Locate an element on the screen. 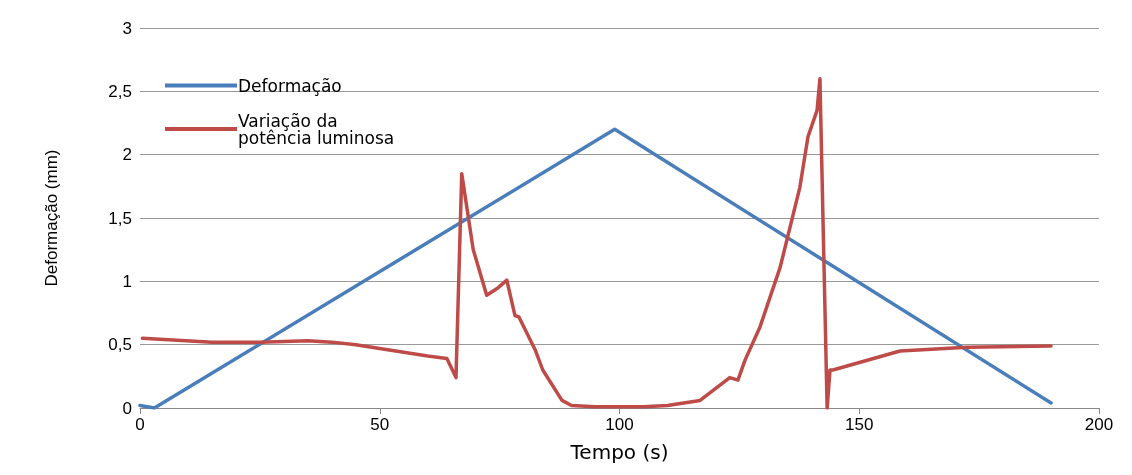 The width and height of the screenshot is (1132, 475). x-axis-title: Tempo (s) is located at coordinates (619, 452).